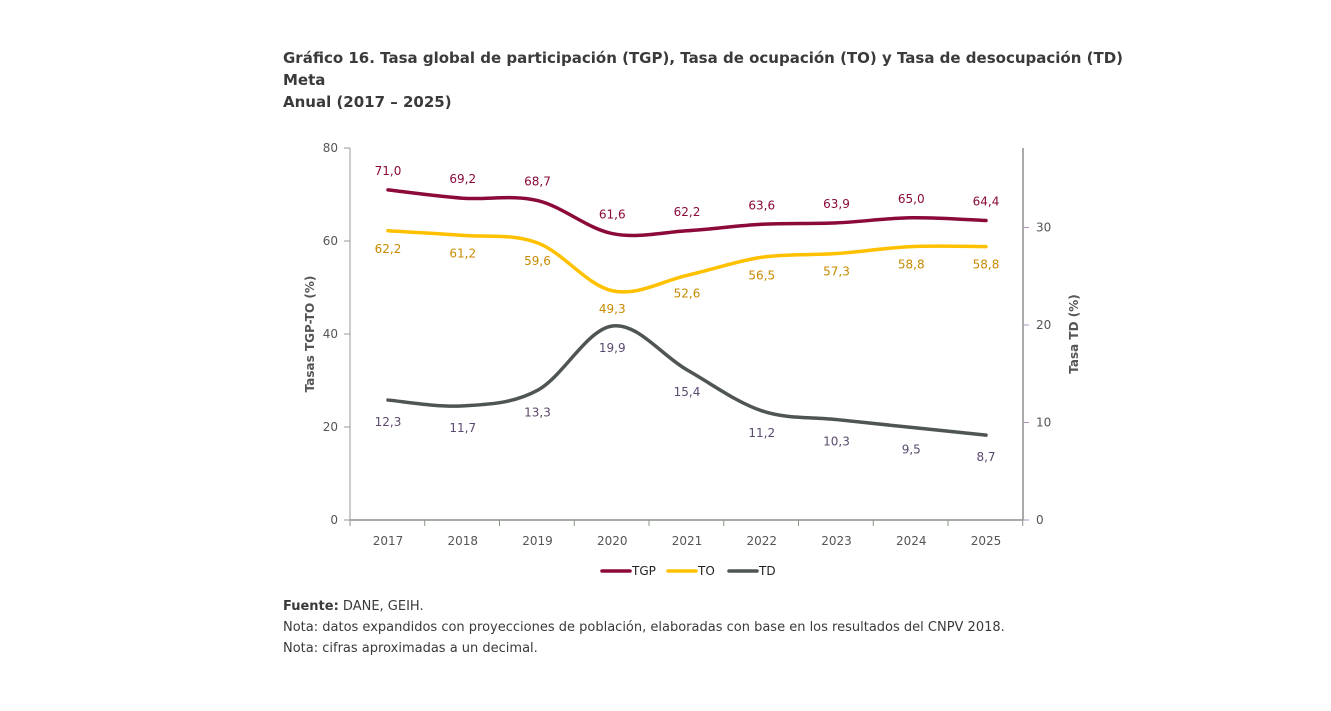 This screenshot has width=1331, height=711. I want to click on legend-label-td: TD, so click(767, 571).